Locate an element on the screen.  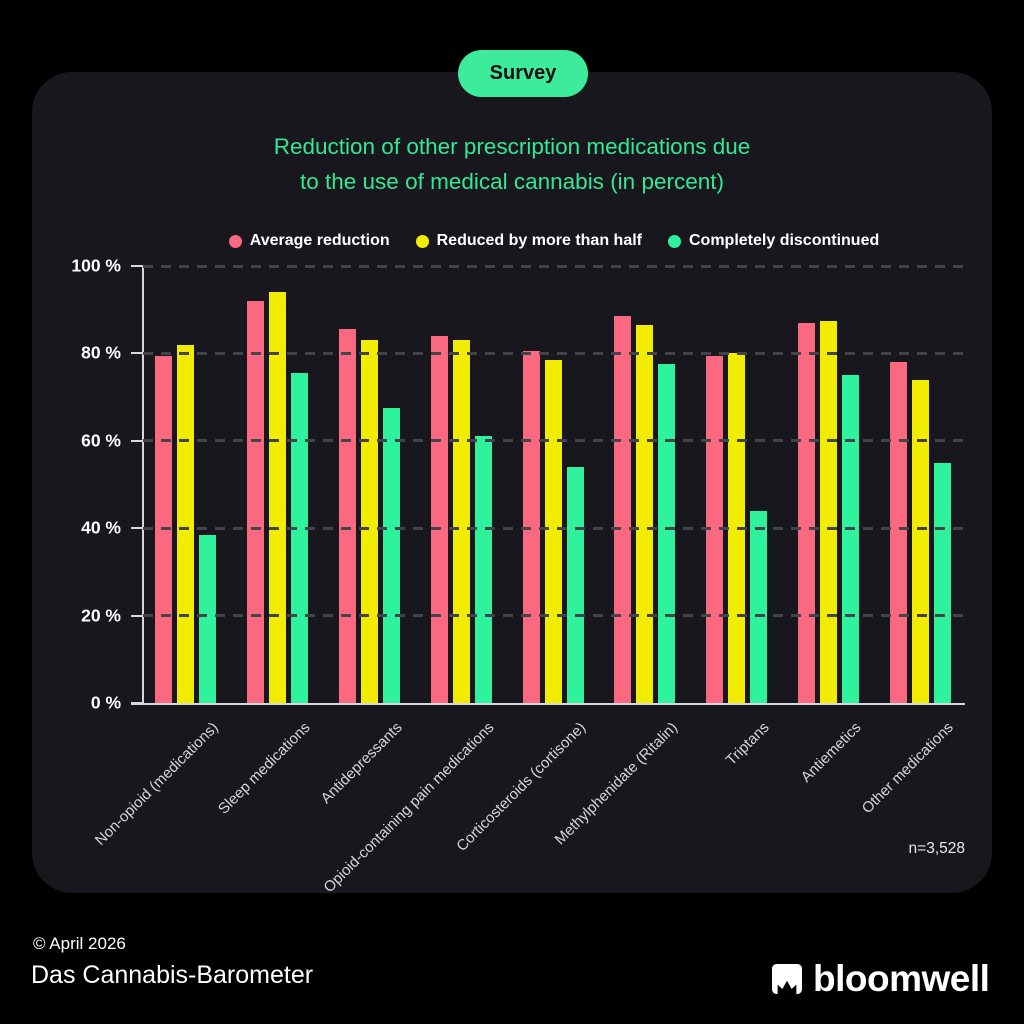
legend-item: Average reduction is located at coordinates (309, 241).